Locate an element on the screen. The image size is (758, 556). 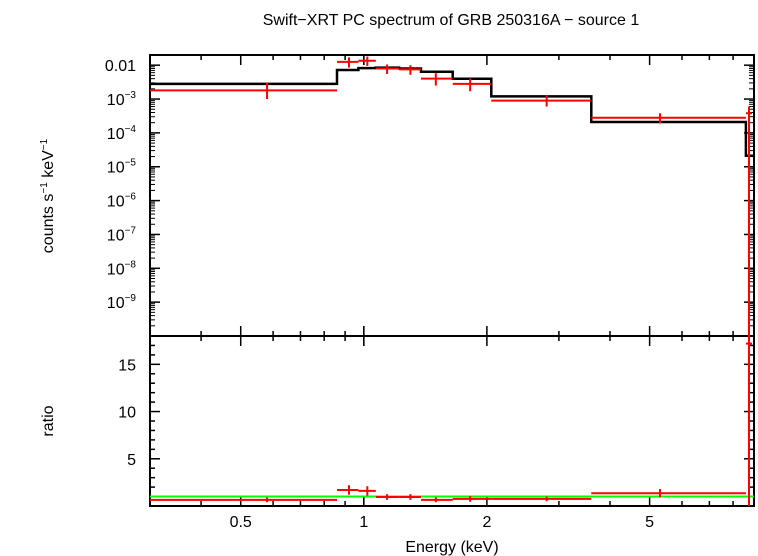
y-tick-label: 10⁻⁵ is located at coordinates (122, 167).